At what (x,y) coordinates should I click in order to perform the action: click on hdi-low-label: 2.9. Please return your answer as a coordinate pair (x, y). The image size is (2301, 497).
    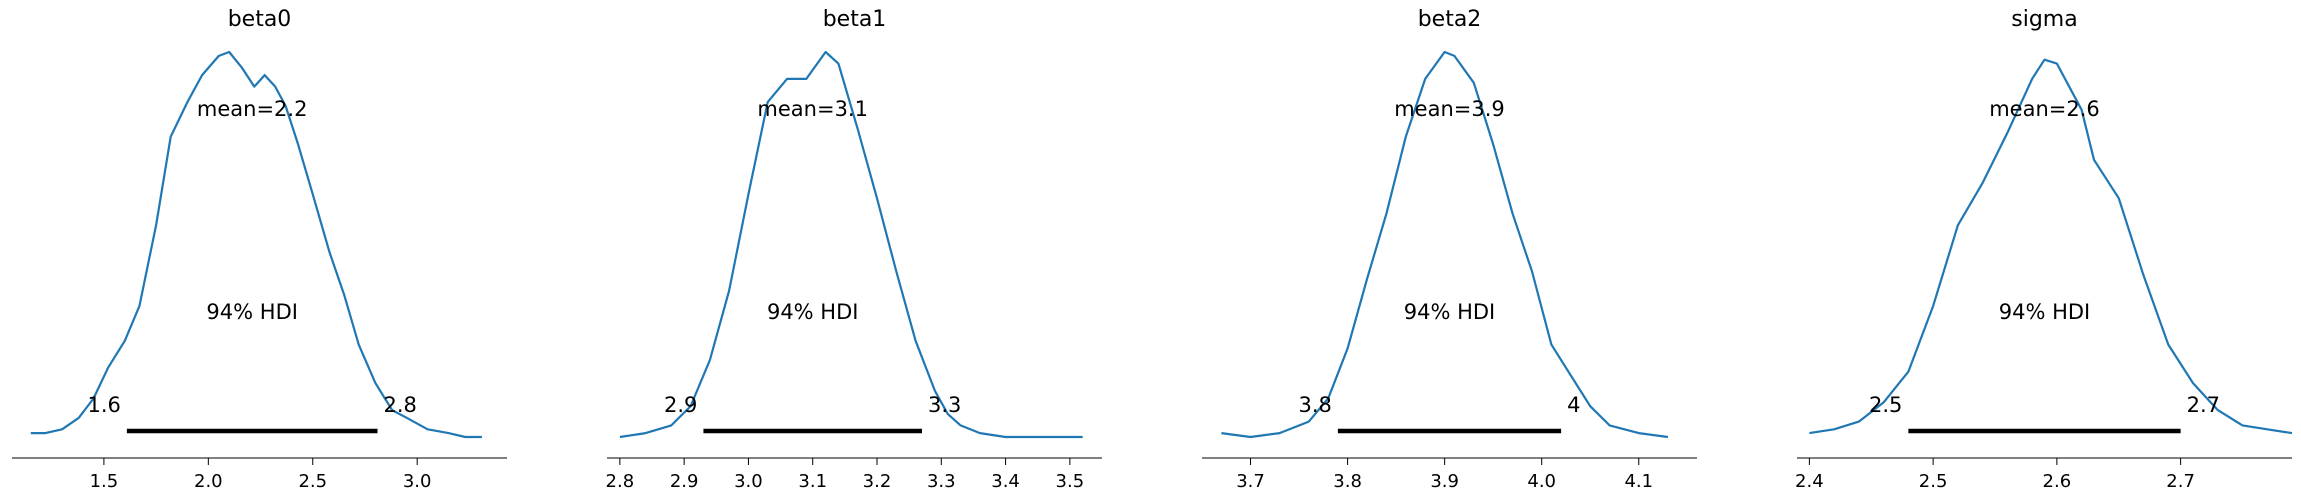
    Looking at the image, I should click on (680, 405).